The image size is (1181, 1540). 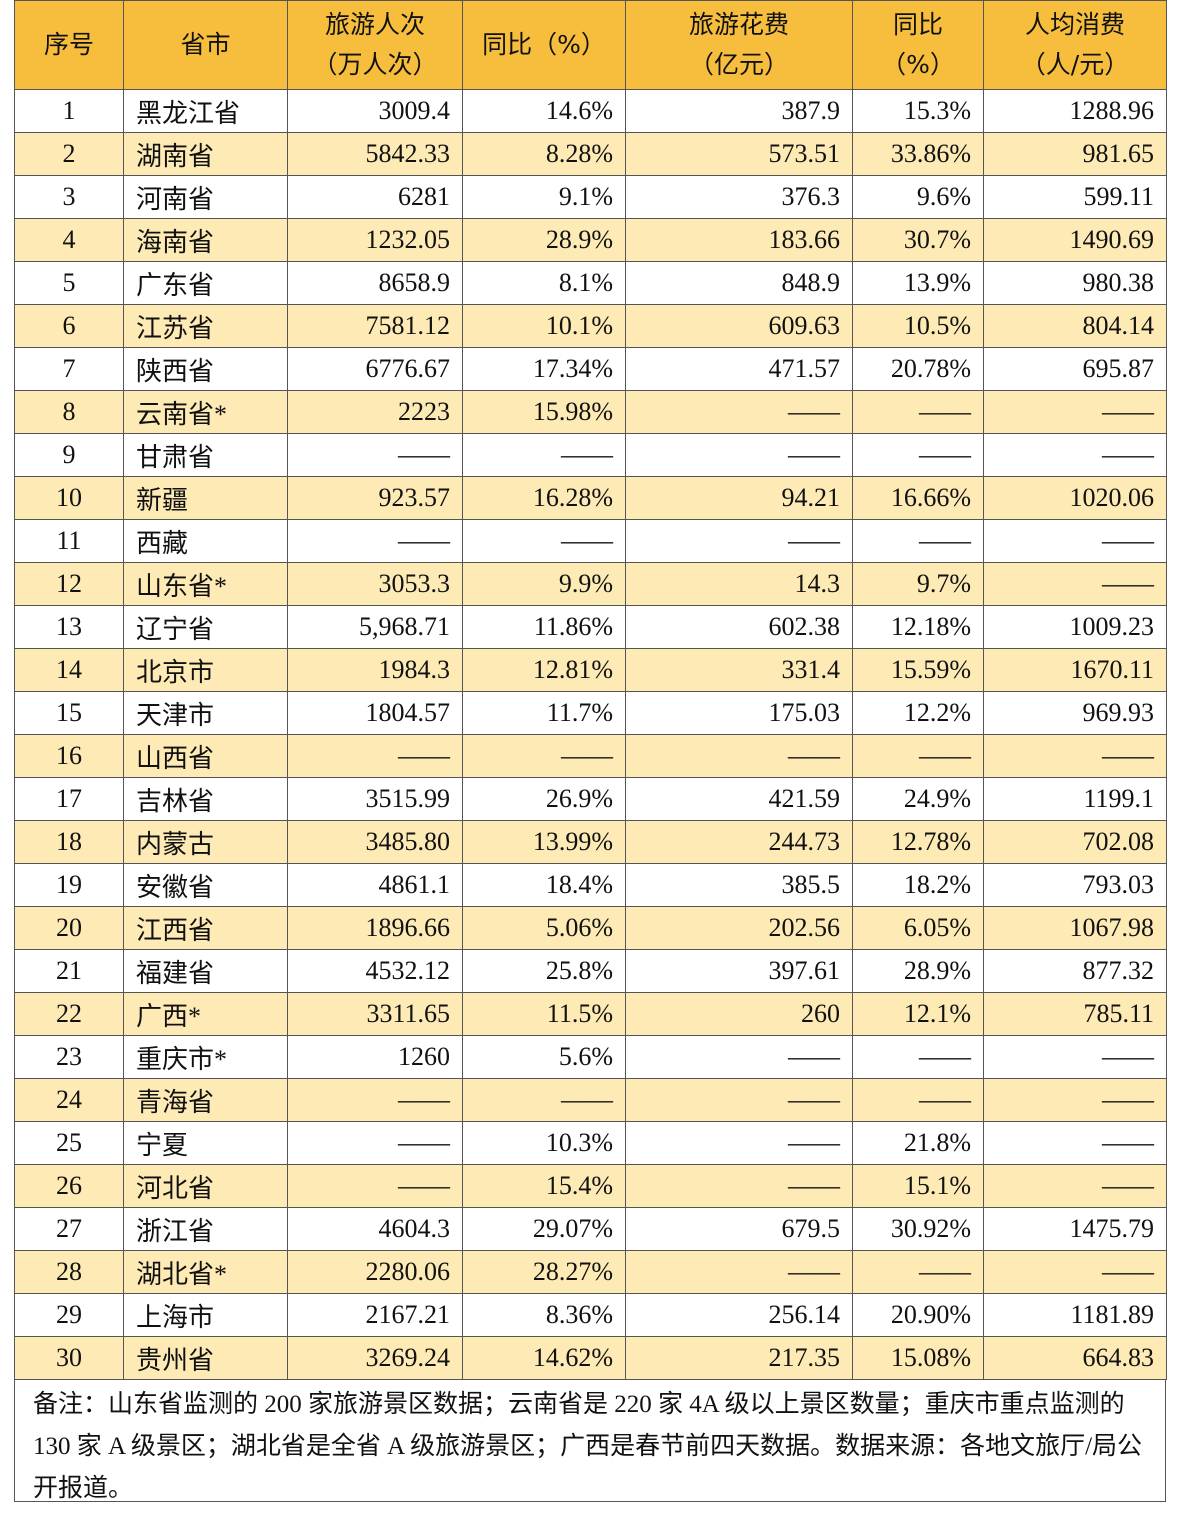 What do you see at coordinates (590, 885) in the screenshot?
I see `data-row: 19 安徽省 4861.1 18.4% 385.5 18.2% 793.03` at bounding box center [590, 885].